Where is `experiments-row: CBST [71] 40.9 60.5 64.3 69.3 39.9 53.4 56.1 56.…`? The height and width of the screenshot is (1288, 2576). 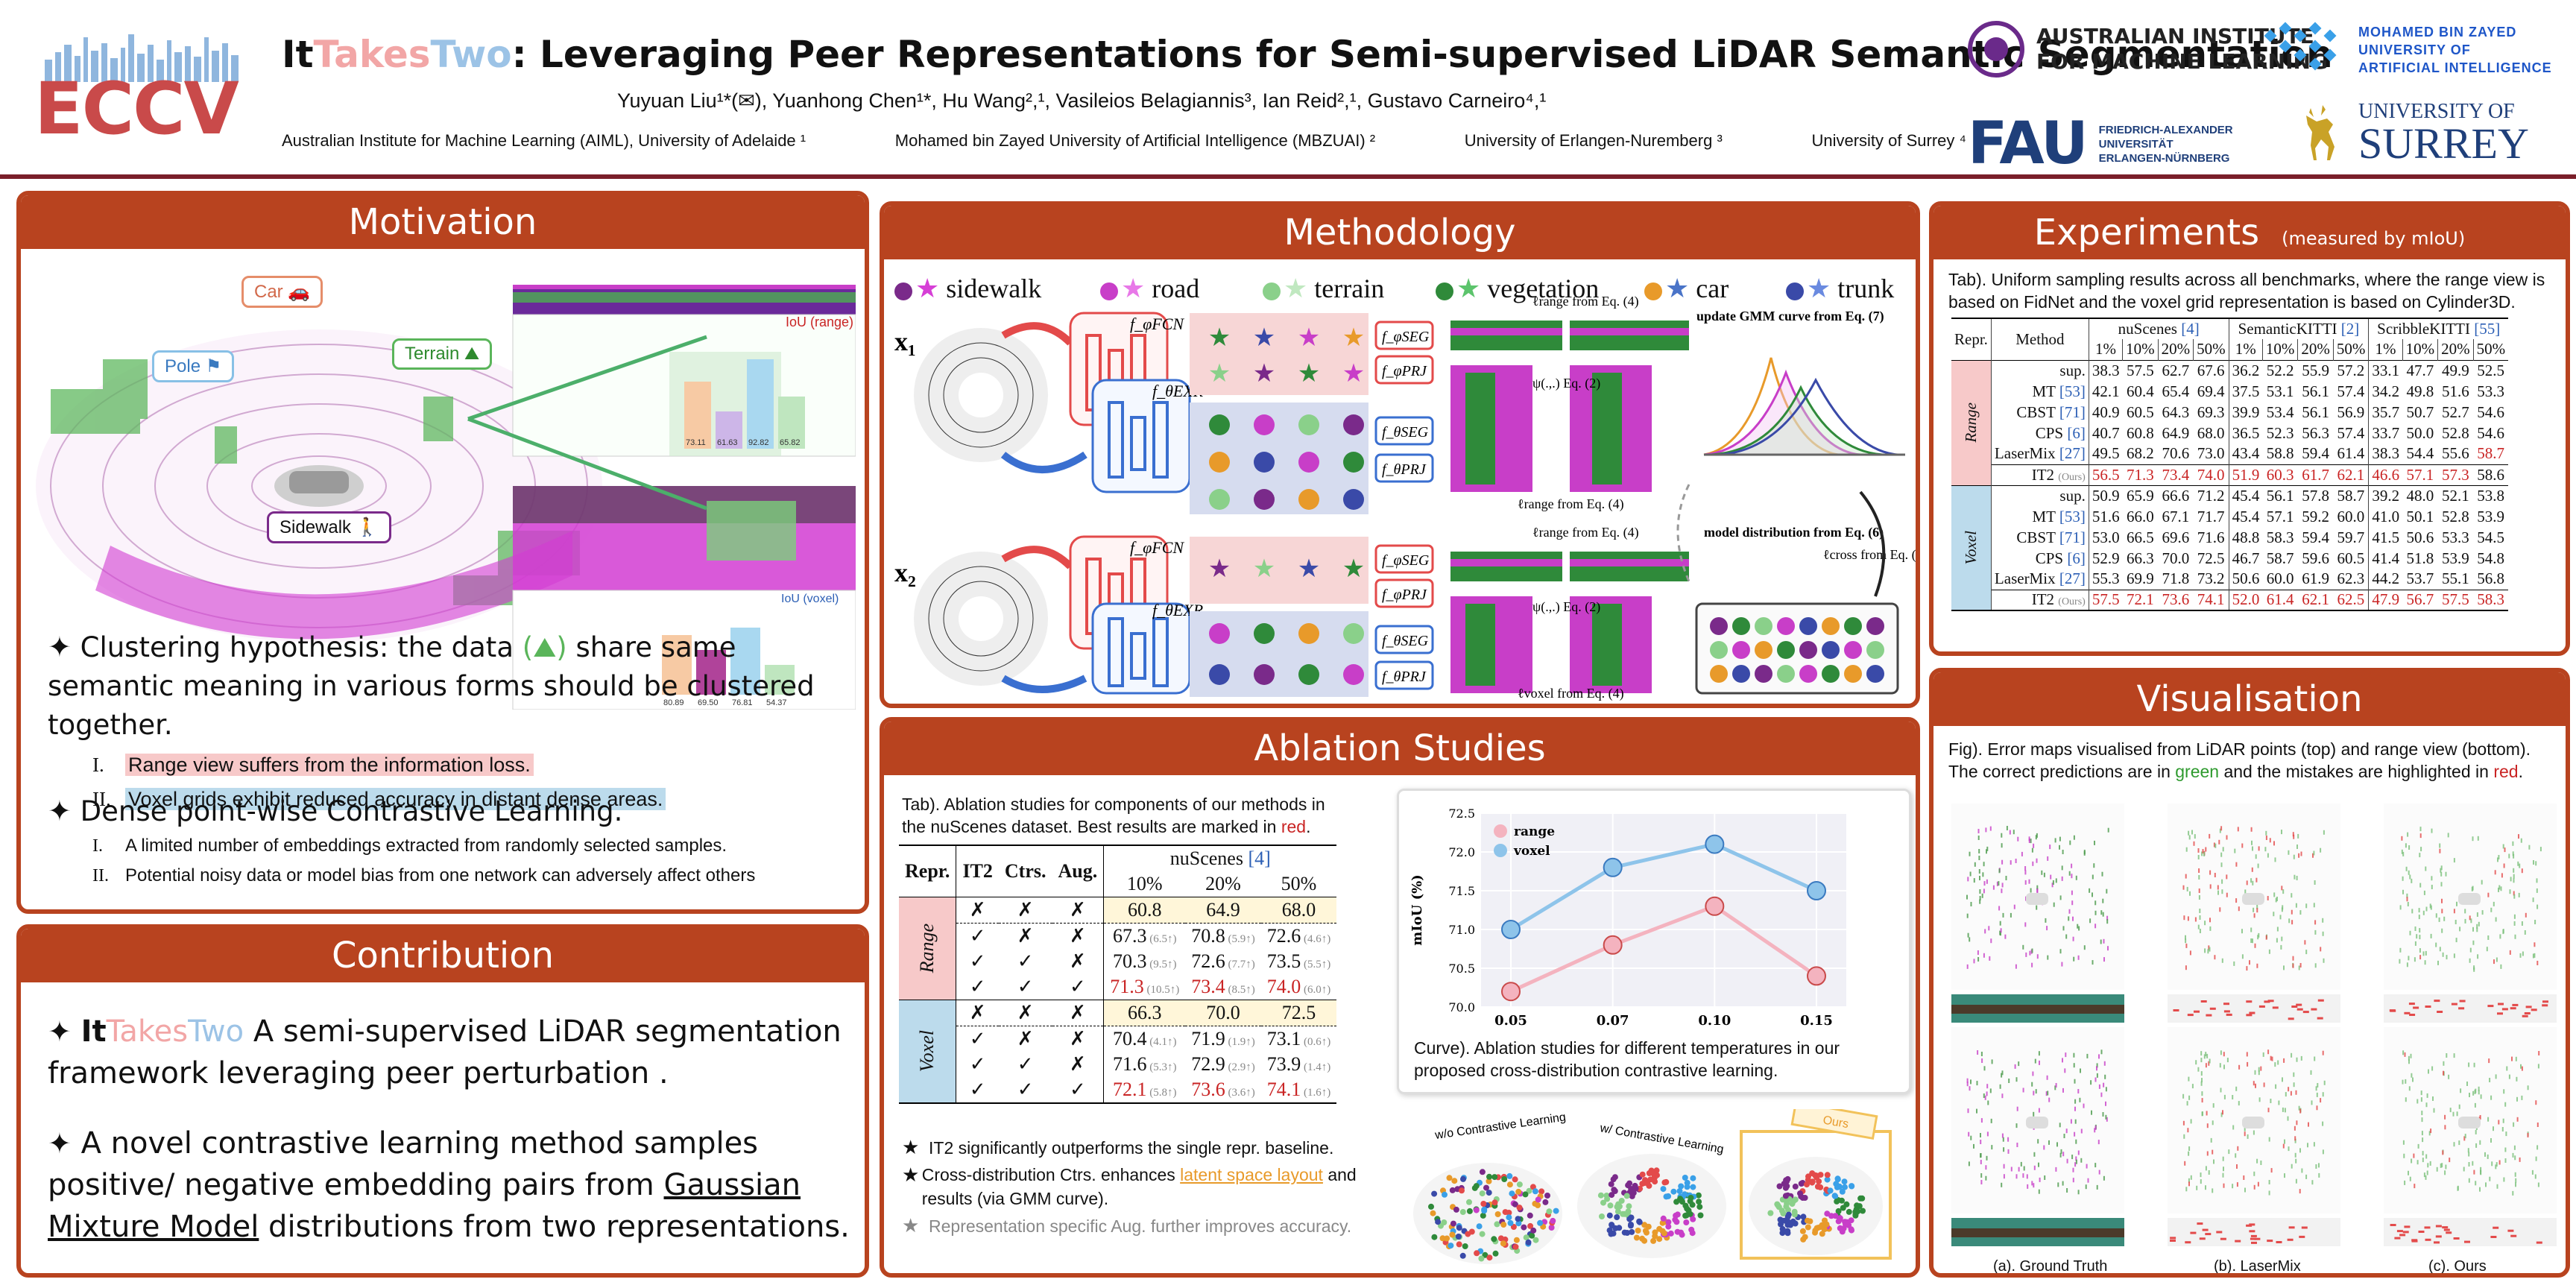
experiments-row: CBST [71] 40.9 60.5 64.3 69.3 39.9 53.4 56.1 56.… is located at coordinates (2229, 412).